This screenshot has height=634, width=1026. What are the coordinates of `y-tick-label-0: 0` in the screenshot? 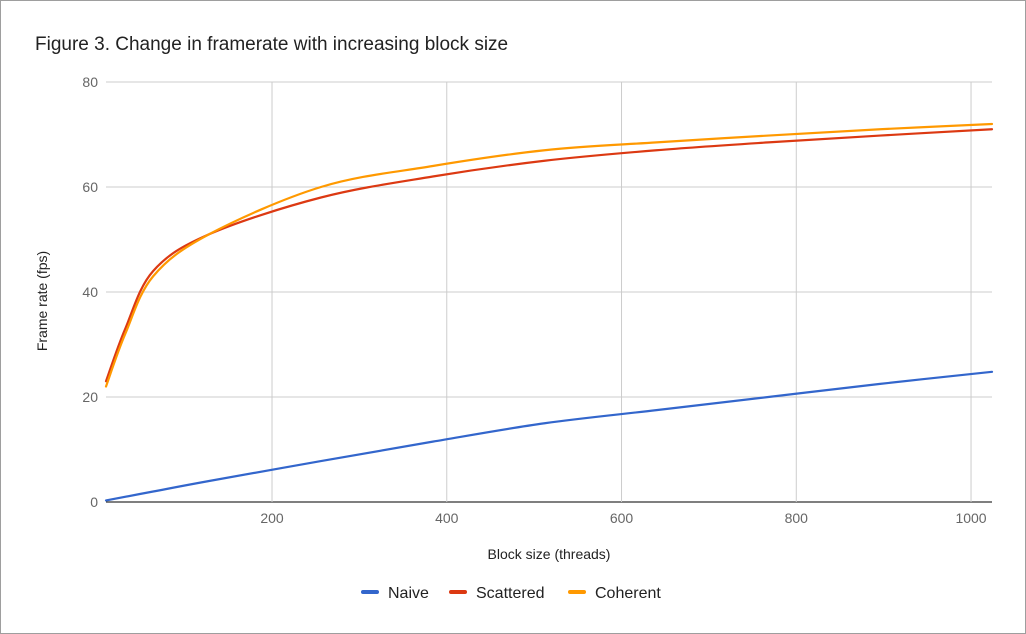 It's located at (94, 502).